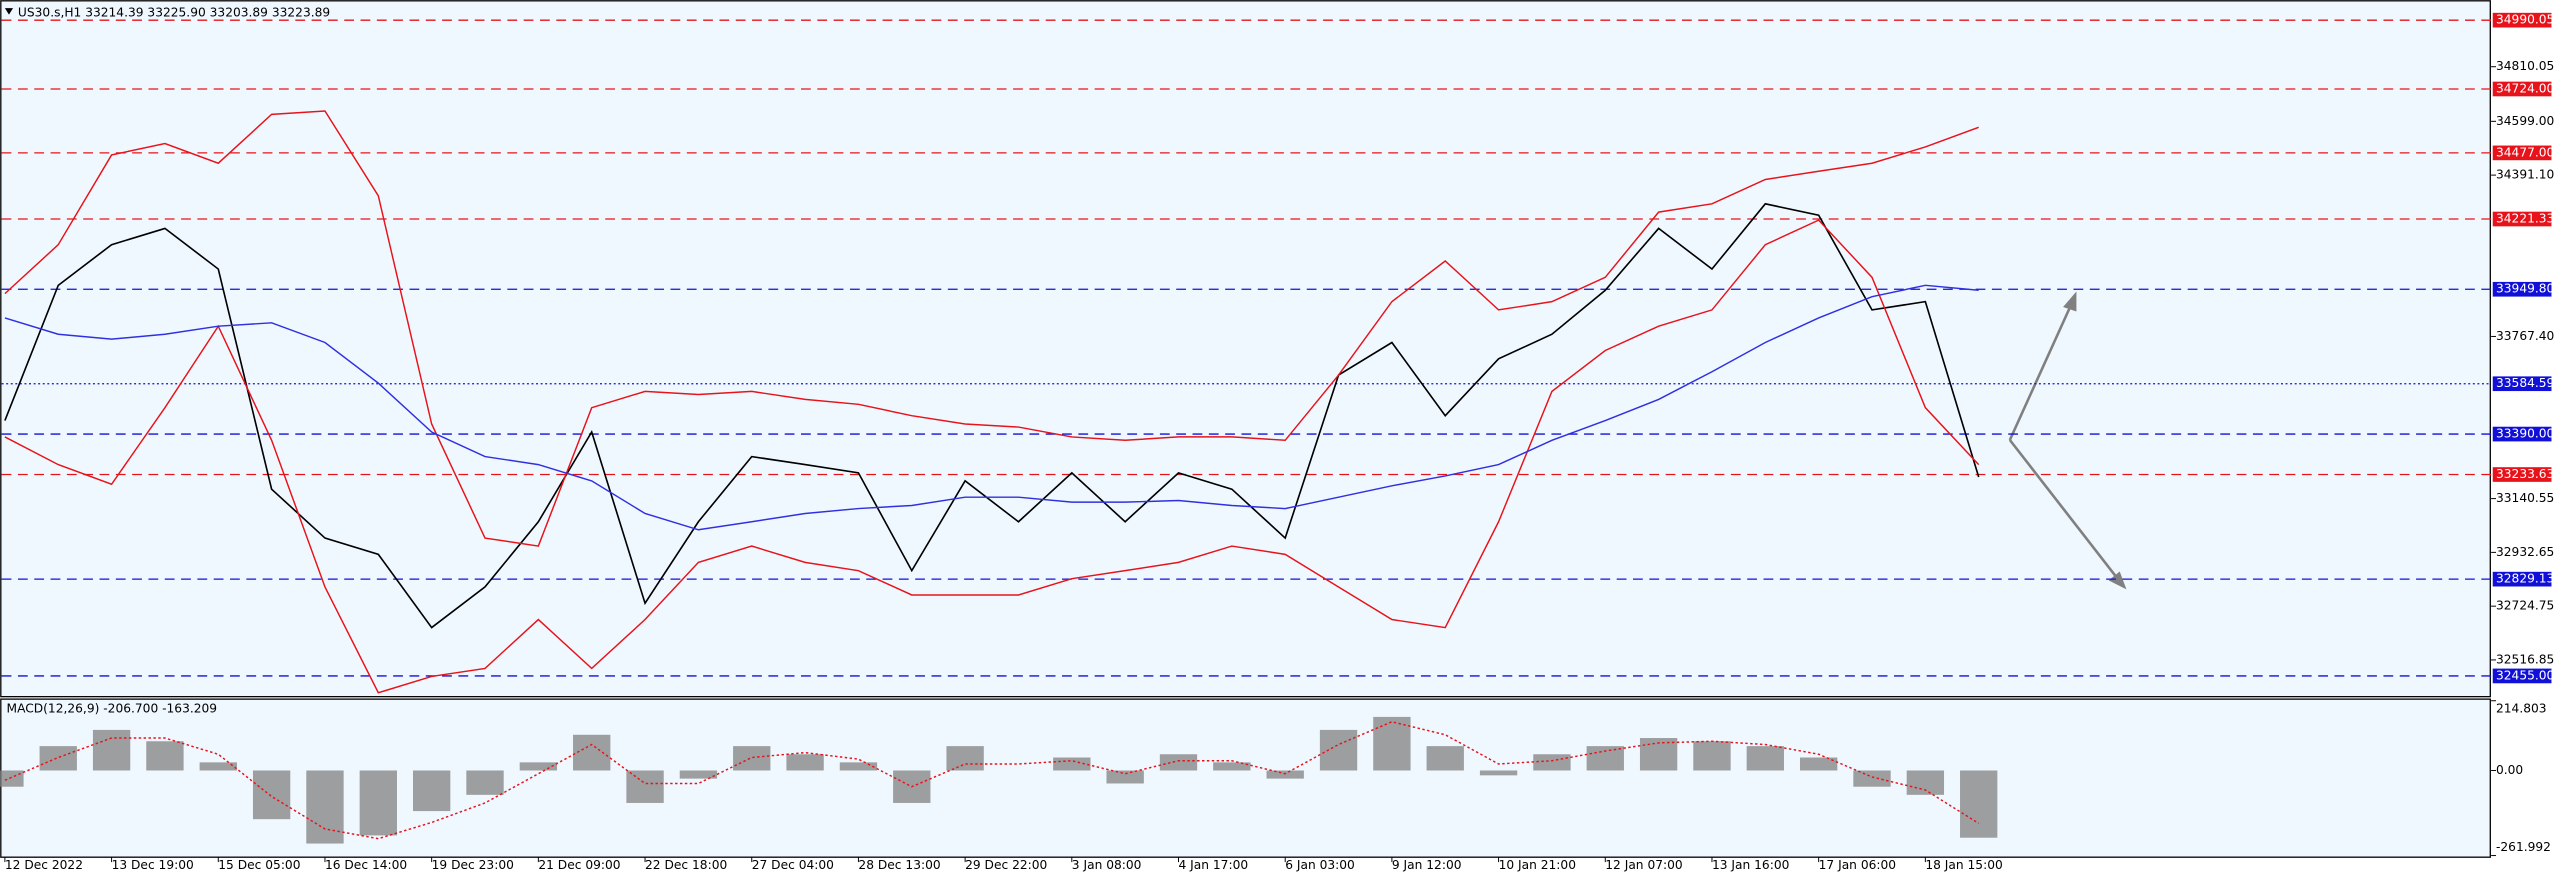 The width and height of the screenshot is (2558, 880). I want to click on y-tick-label: 33140.55, so click(2525, 498).